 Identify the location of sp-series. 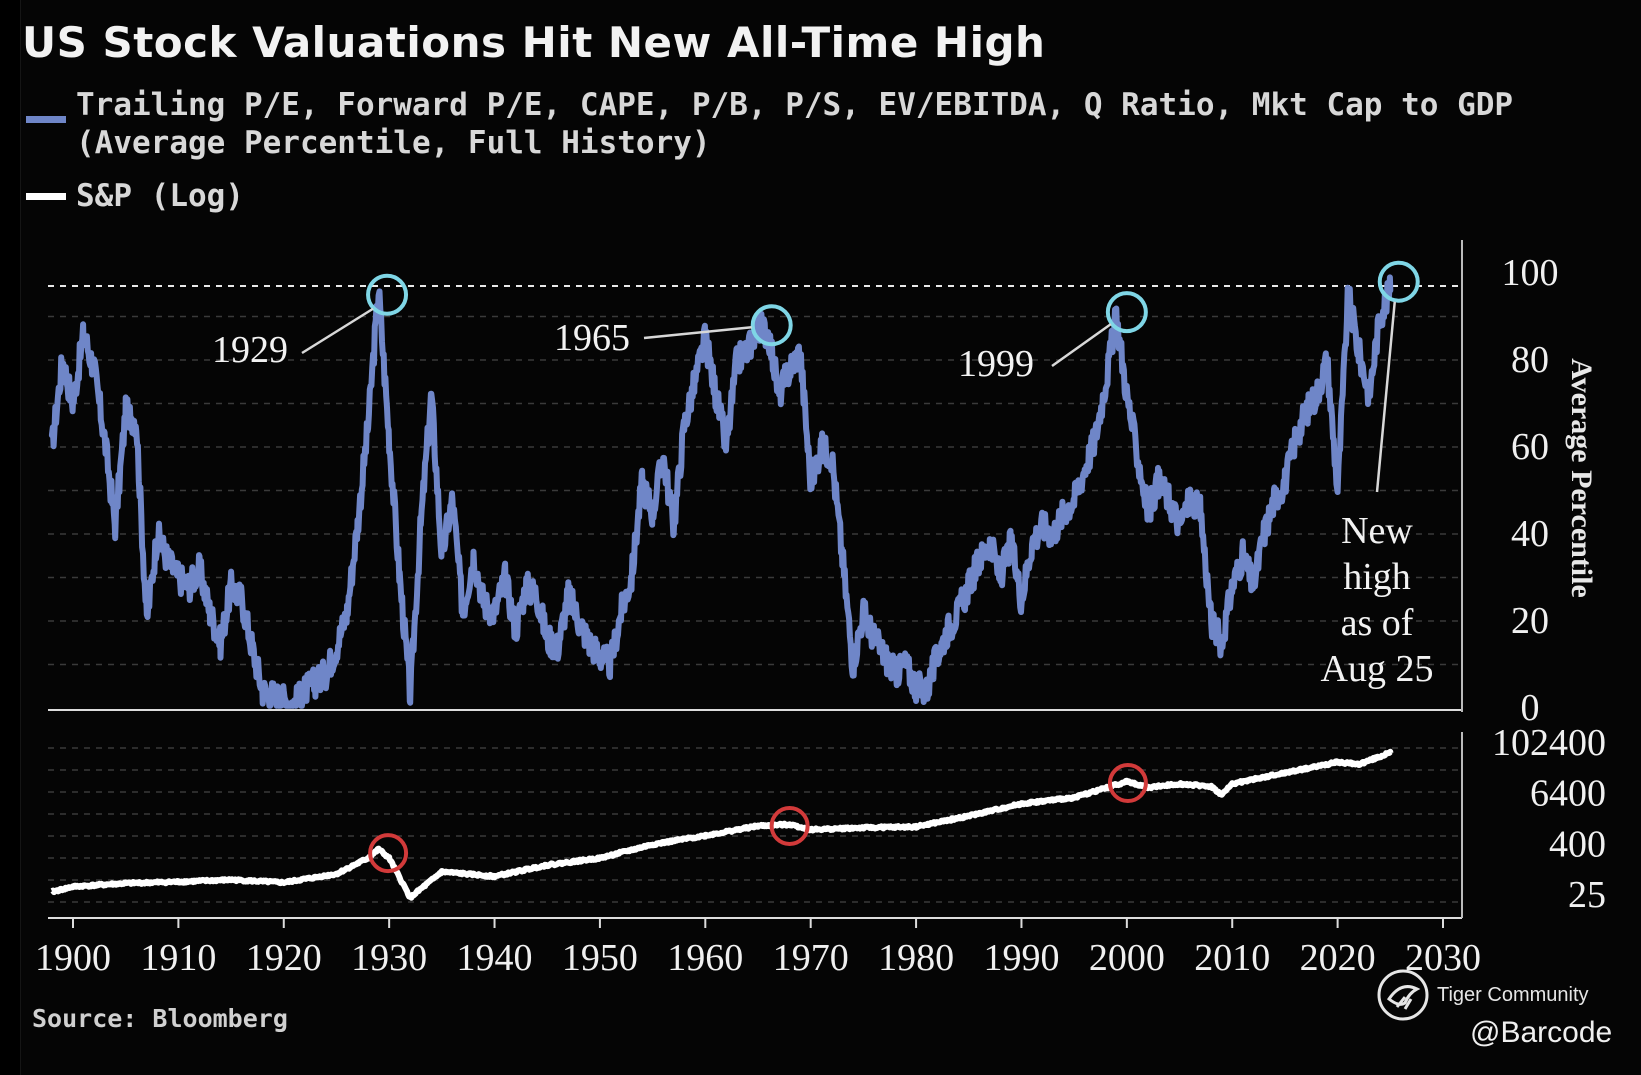
(722, 824).